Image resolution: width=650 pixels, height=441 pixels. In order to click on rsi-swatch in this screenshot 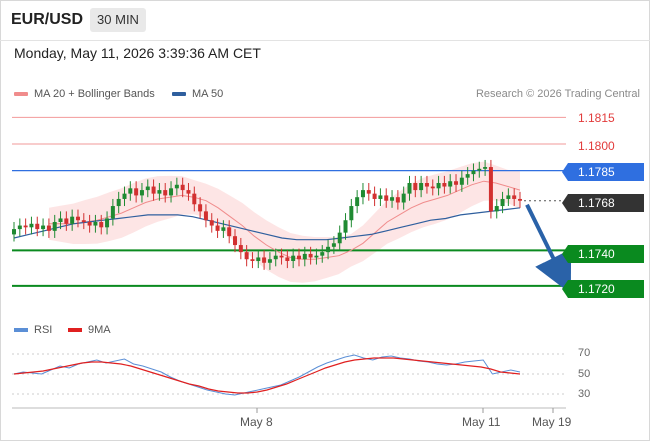, I will do `click(21, 330)`.